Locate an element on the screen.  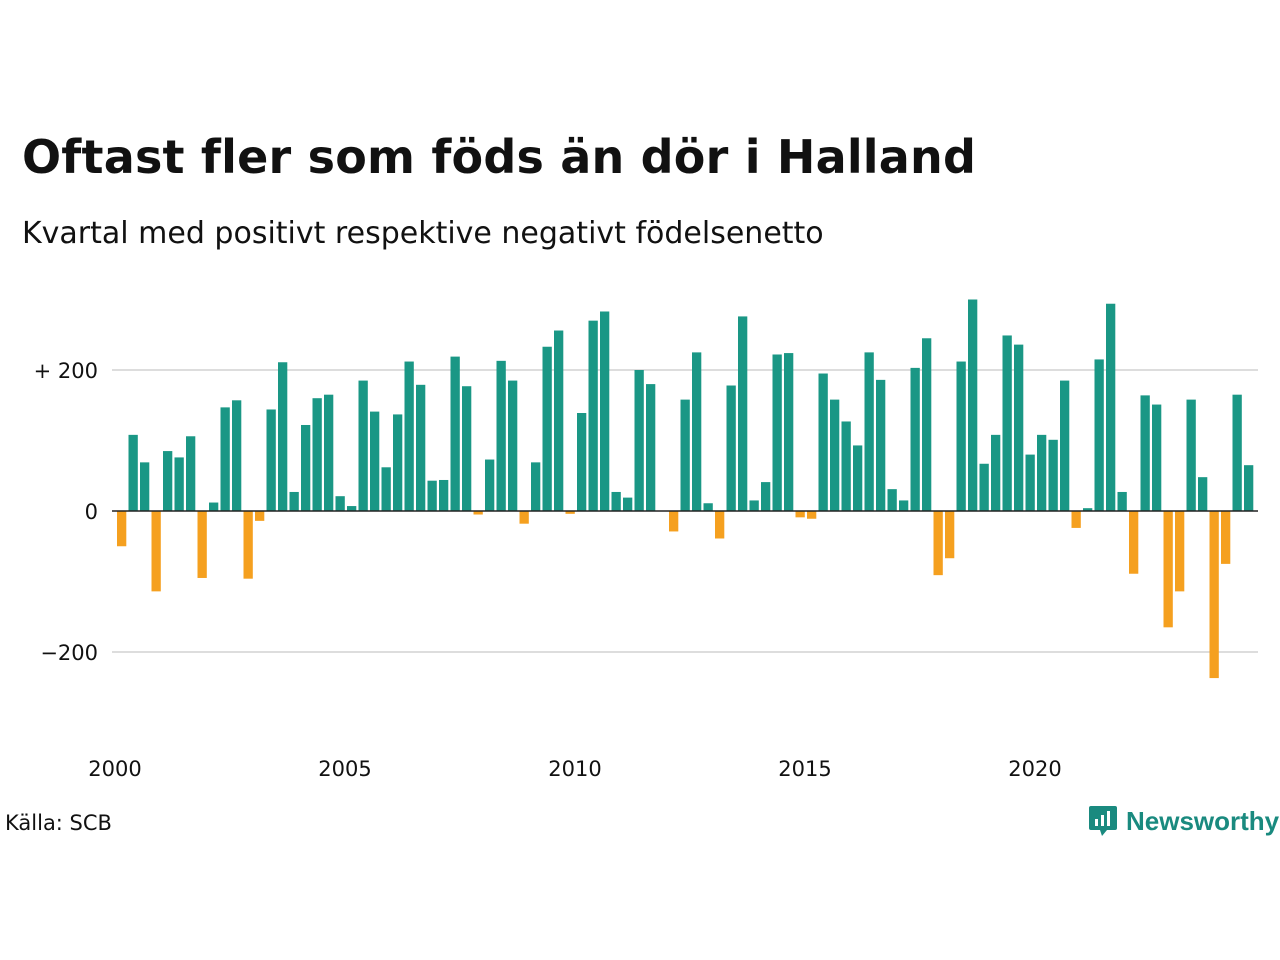
x-tick-label: 2010 is located at coordinates (574, 769).